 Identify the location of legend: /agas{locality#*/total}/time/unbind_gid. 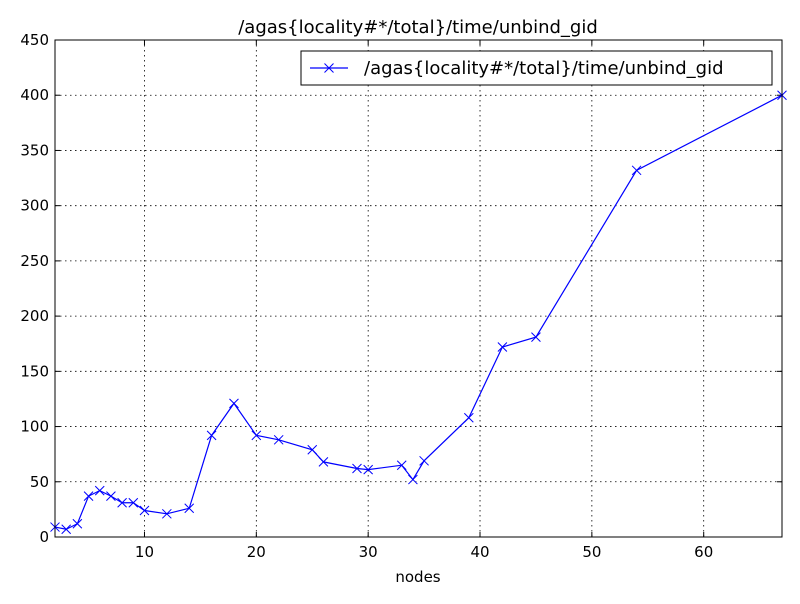
(536, 68).